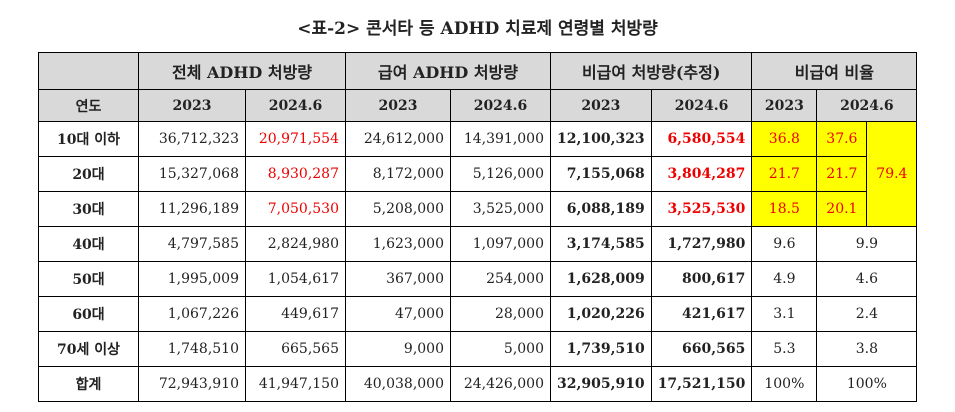 This screenshot has height=412, width=955. What do you see at coordinates (295, 244) in the screenshot?
I see `table-cell: 2,824,980` at bounding box center [295, 244].